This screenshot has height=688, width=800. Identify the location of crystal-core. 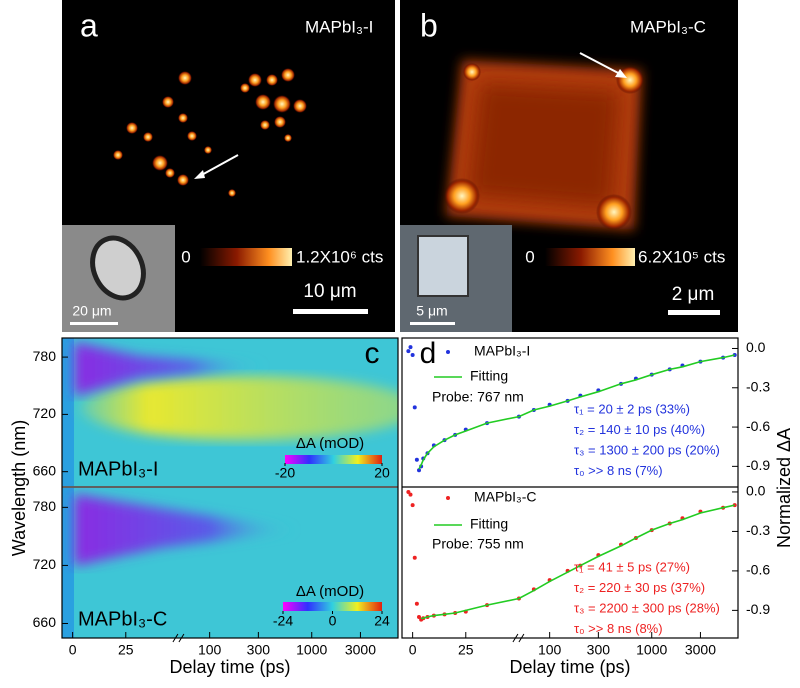
(544, 145).